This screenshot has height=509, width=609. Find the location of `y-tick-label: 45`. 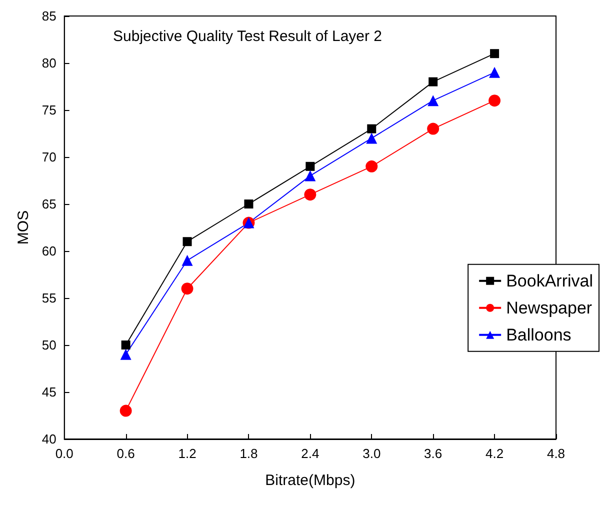

y-tick-label: 45 is located at coordinates (49, 392).